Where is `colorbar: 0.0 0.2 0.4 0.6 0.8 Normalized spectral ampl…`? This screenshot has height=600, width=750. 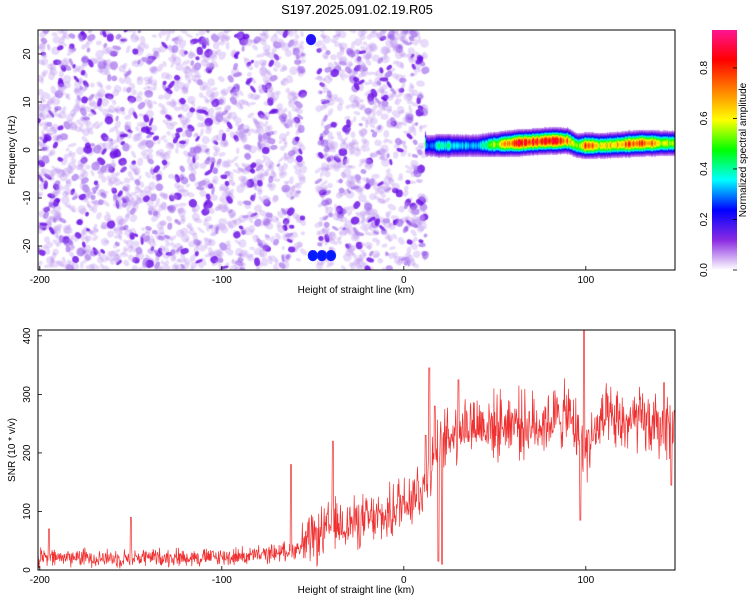
colorbar: 0.0 0.2 0.4 0.6 0.8 Normalized spectral ampl… is located at coordinates (724, 153).